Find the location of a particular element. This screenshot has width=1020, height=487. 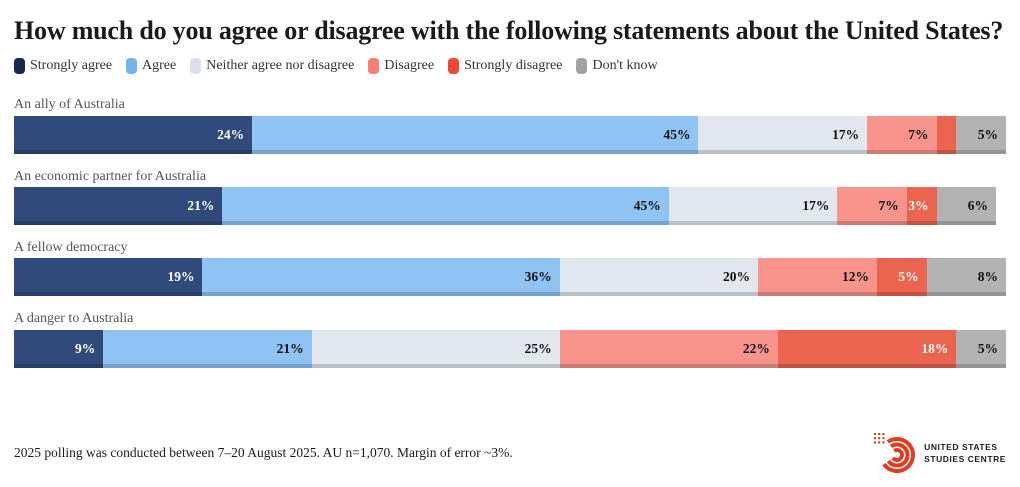

value-label: 20% is located at coordinates (736, 277).